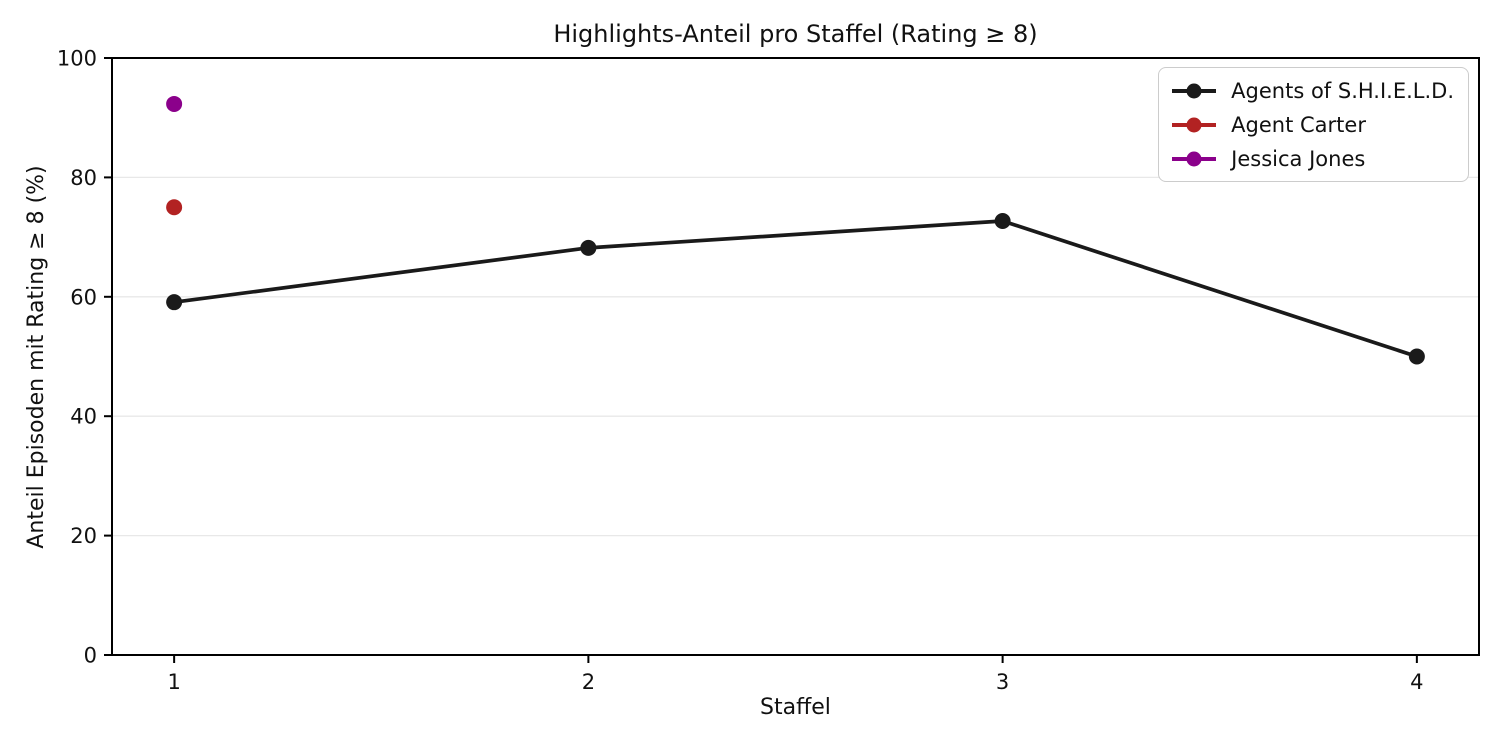 The height and width of the screenshot is (750, 1500). I want to click on legend-item: Agents of S.H.I.E.L.D., so click(1312, 90).